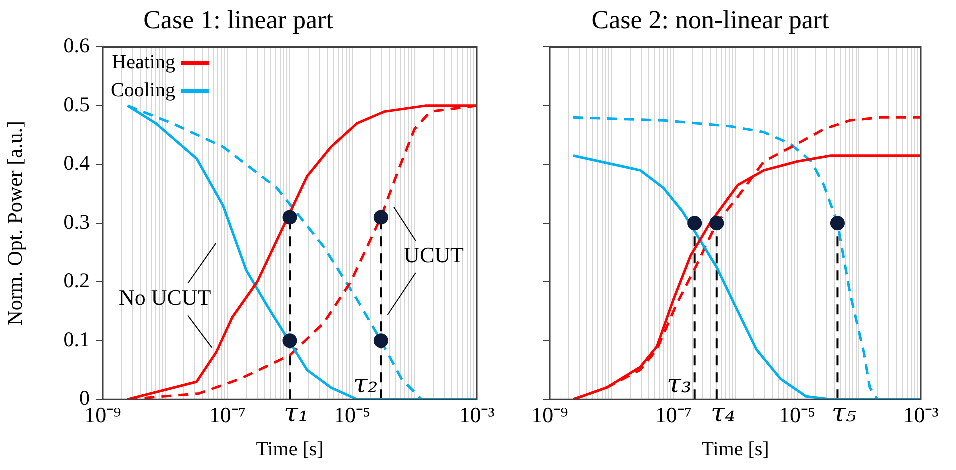  I want to click on ref-line-label: τ₅, so click(845, 413).